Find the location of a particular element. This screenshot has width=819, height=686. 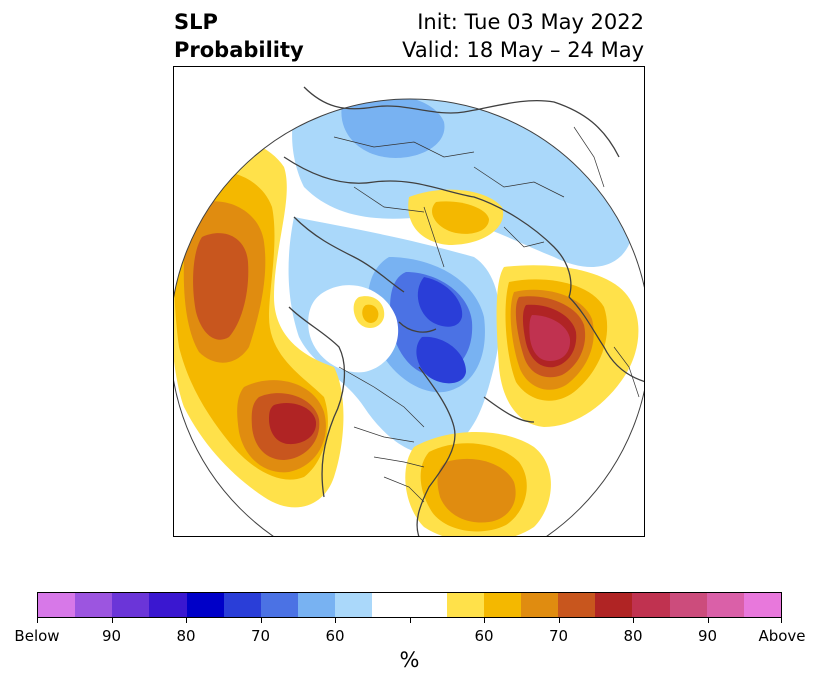

crimson-region-europe is located at coordinates (550, 338).